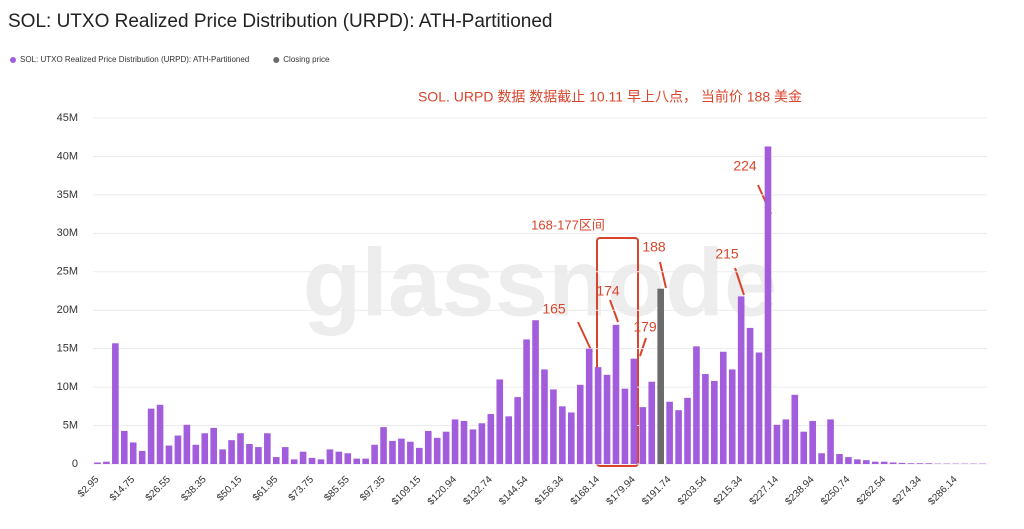 The width and height of the screenshot is (1024, 529). I want to click on x-tick-label: $14.75, so click(123, 489).